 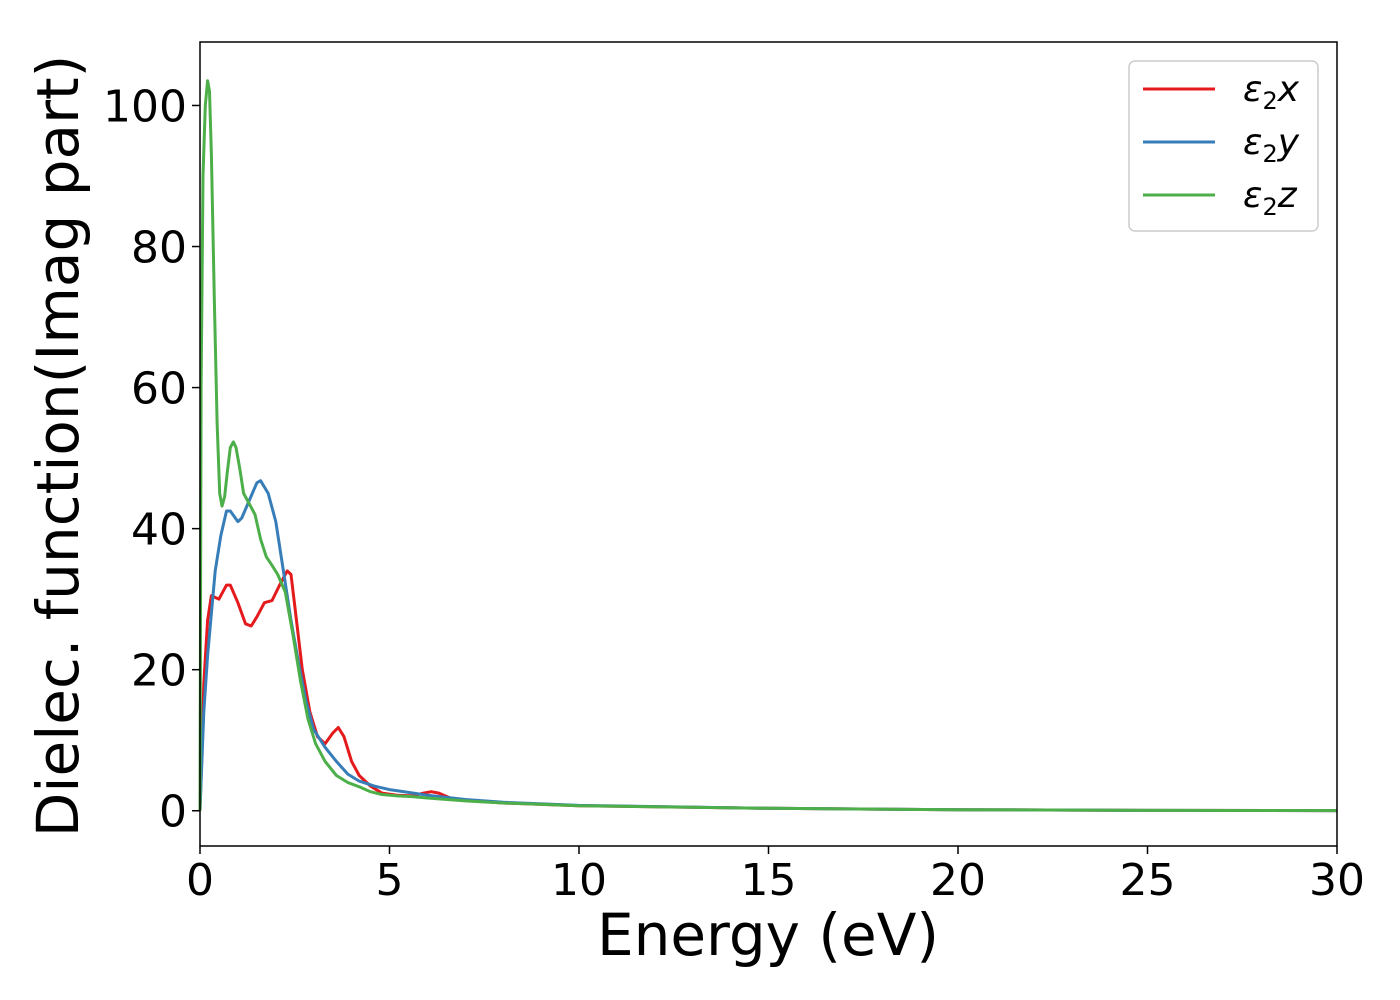 I want to click on x-tick-label: 10, so click(x=579, y=880).